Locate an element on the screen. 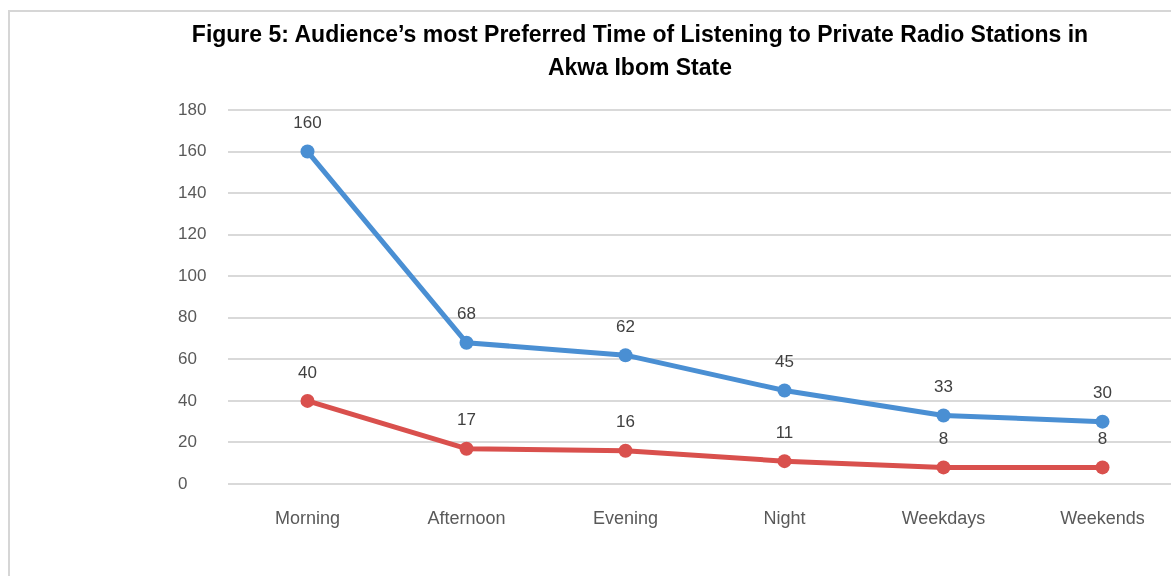  data-label: 40 is located at coordinates (307, 372).